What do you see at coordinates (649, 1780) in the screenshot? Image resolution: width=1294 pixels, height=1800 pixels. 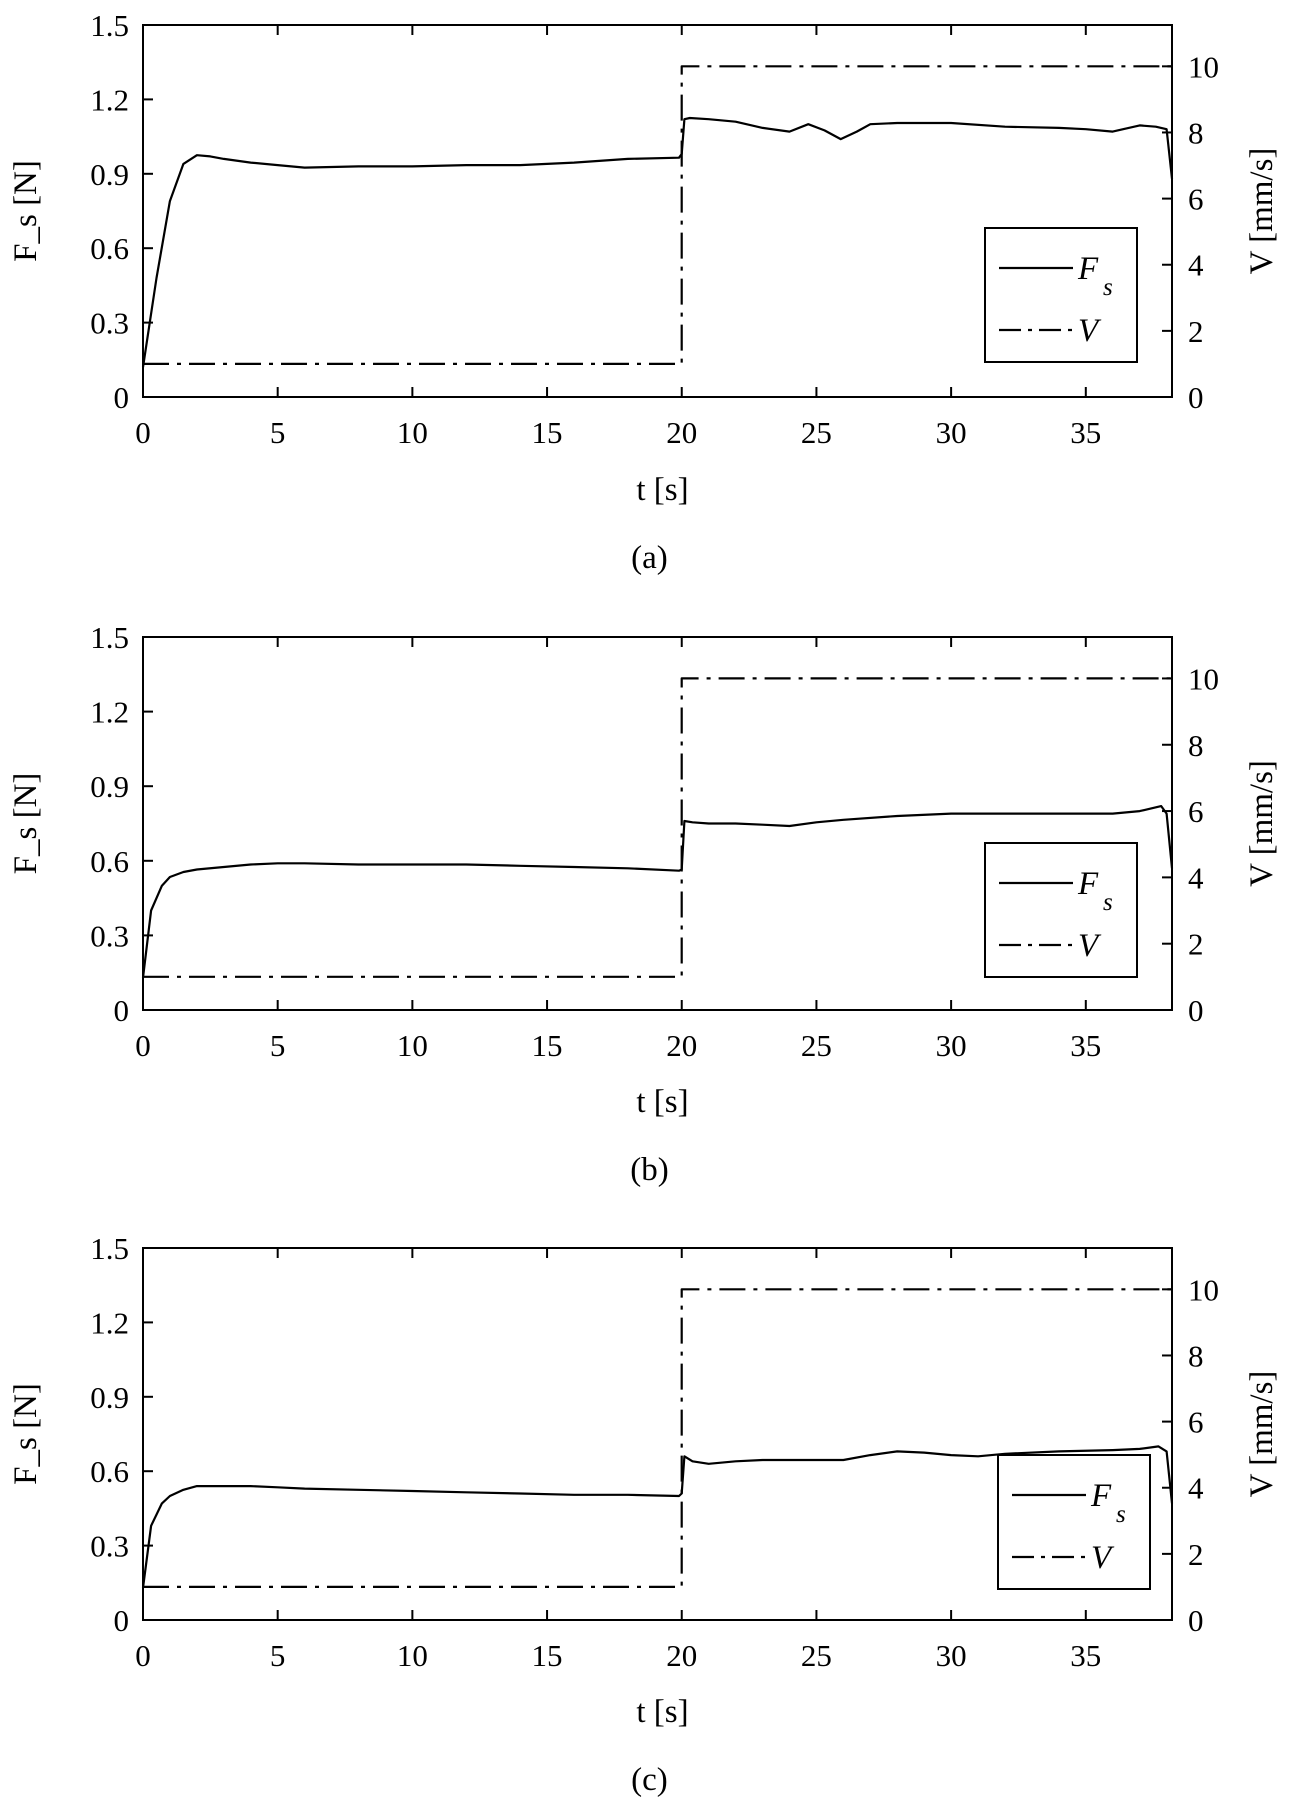 I see `panel-caption: (c)` at bounding box center [649, 1780].